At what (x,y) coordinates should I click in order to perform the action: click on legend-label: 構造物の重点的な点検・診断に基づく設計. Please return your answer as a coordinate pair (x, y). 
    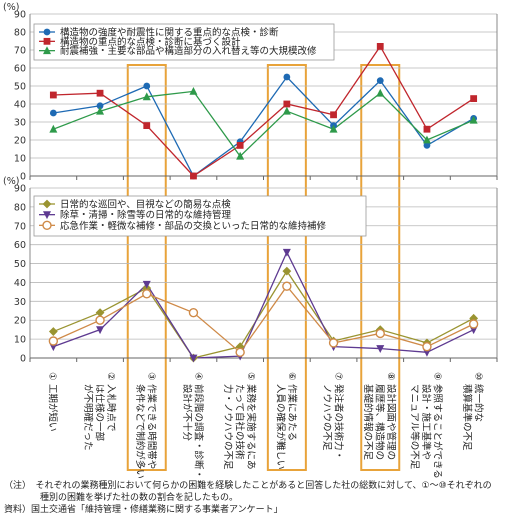
    Looking at the image, I should click on (150, 42).